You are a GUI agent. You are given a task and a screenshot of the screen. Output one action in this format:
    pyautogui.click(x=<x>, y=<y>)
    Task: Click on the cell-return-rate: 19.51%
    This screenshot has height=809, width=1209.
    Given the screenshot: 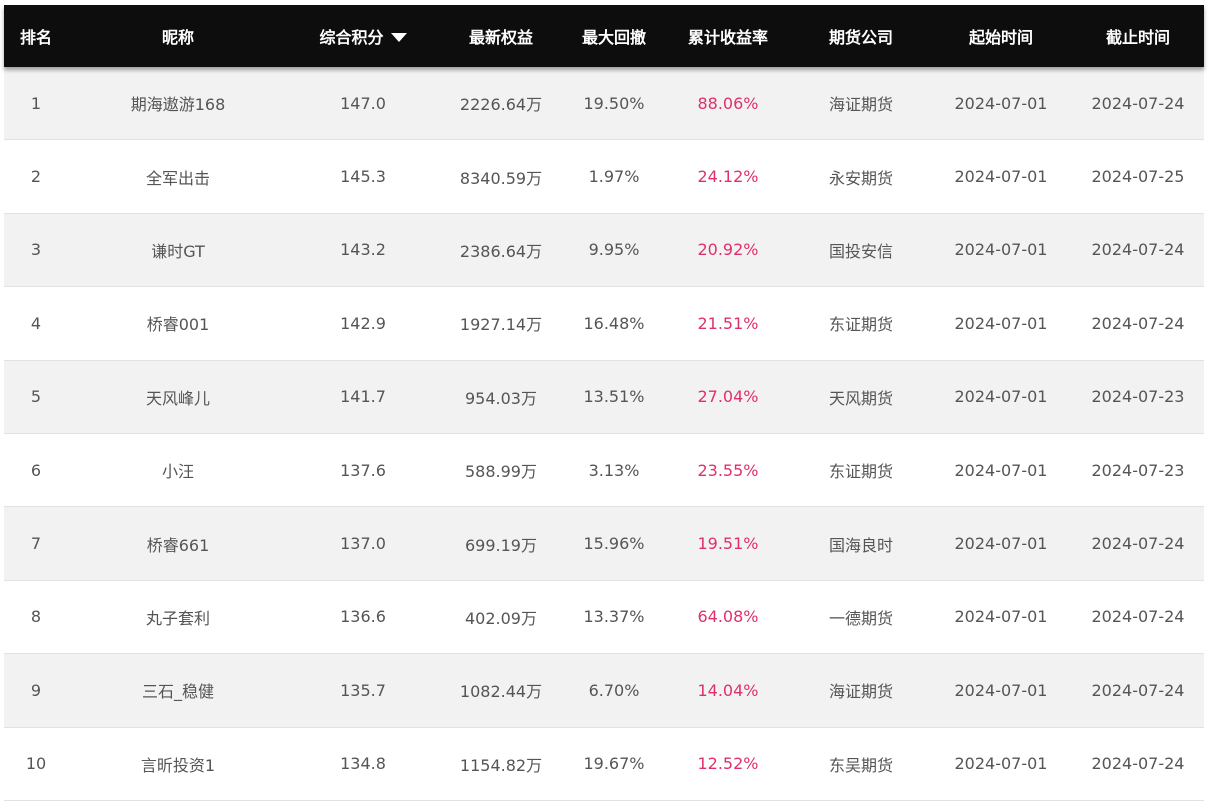 What is the action you would take?
    pyautogui.click(x=728, y=544)
    